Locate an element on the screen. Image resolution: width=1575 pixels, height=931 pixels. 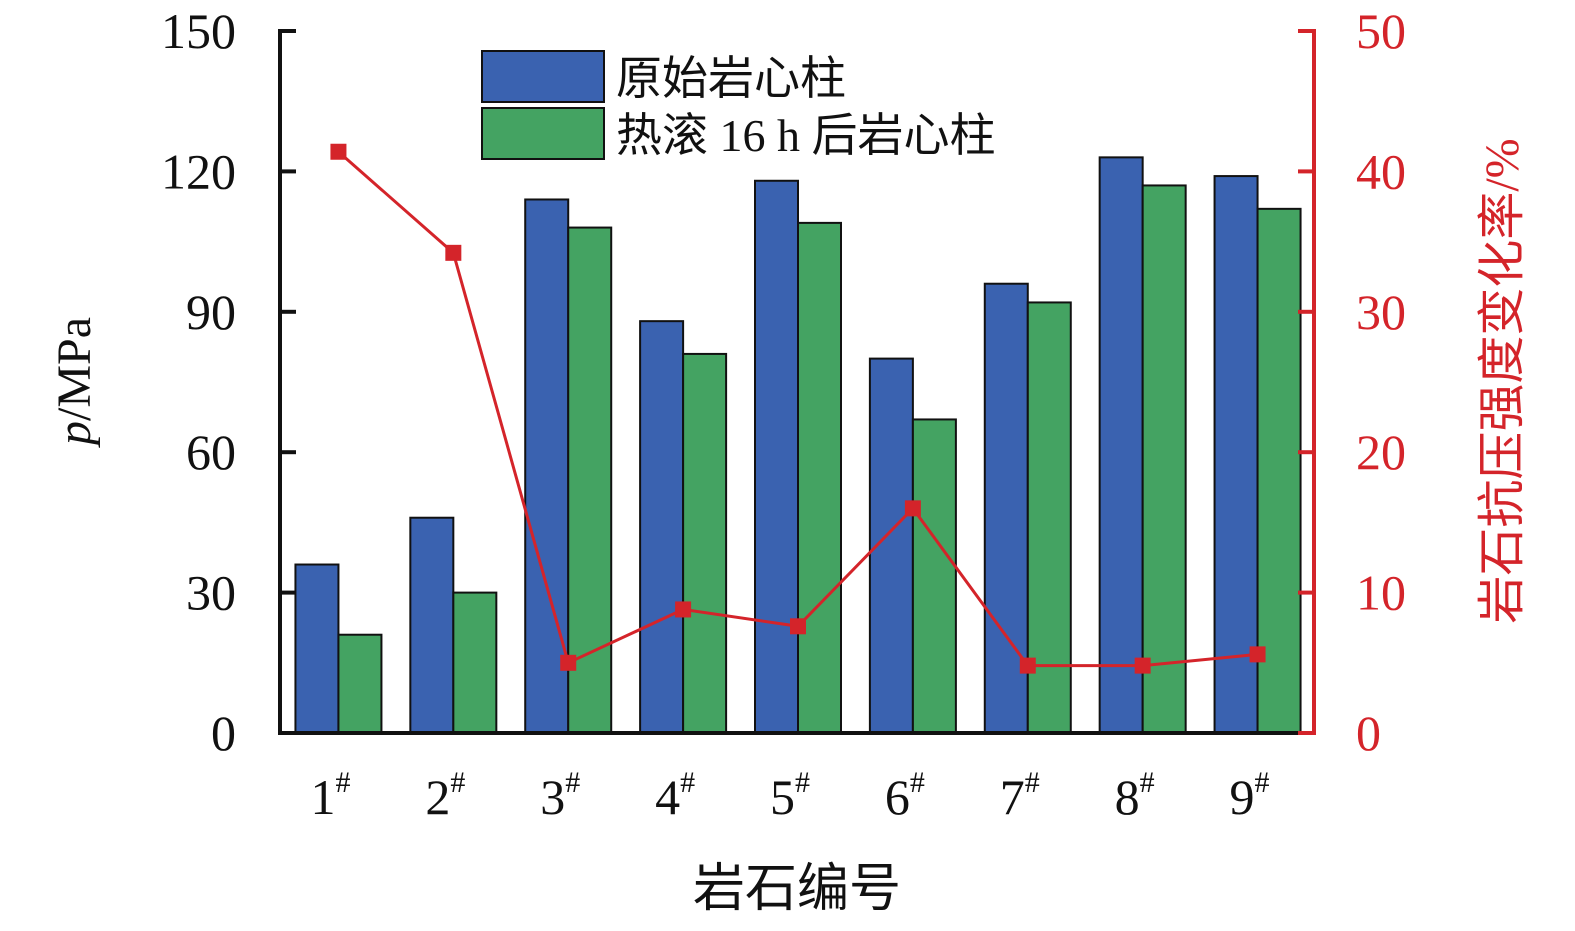
y2-tick-label-0: 0 is located at coordinates (1368, 733).